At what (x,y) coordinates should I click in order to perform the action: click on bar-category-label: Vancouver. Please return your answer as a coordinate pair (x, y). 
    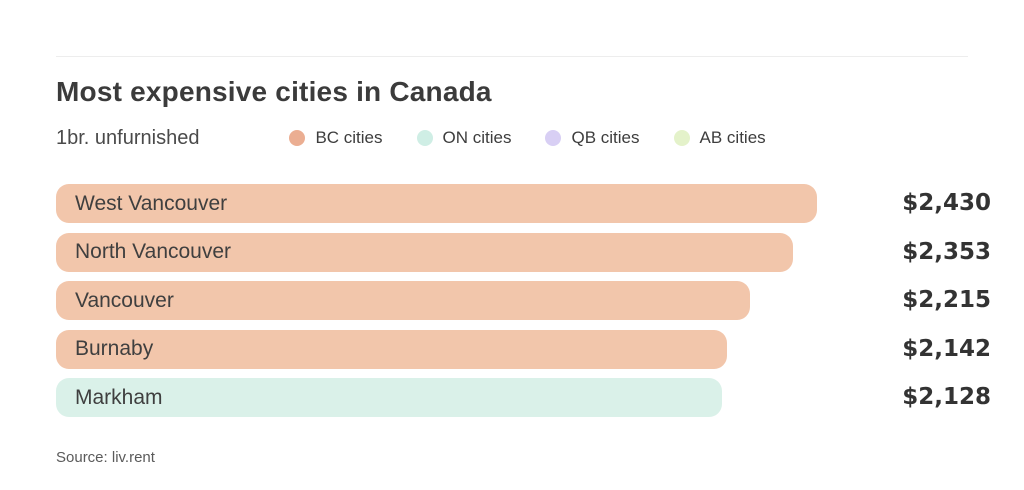
    Looking at the image, I should click on (124, 300).